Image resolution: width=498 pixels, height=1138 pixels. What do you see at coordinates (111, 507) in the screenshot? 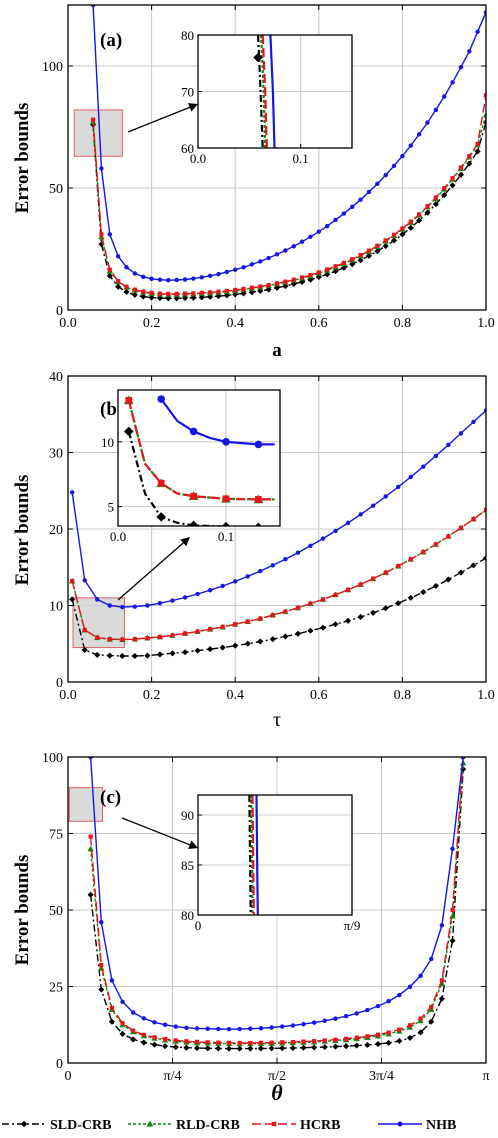
I see `inset-y-tick-label: 5` at bounding box center [111, 507].